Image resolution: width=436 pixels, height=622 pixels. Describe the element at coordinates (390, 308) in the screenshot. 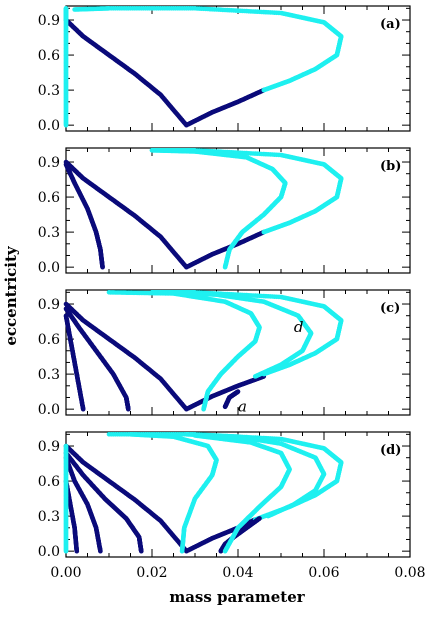

I see `panel-label: (c)` at that location.